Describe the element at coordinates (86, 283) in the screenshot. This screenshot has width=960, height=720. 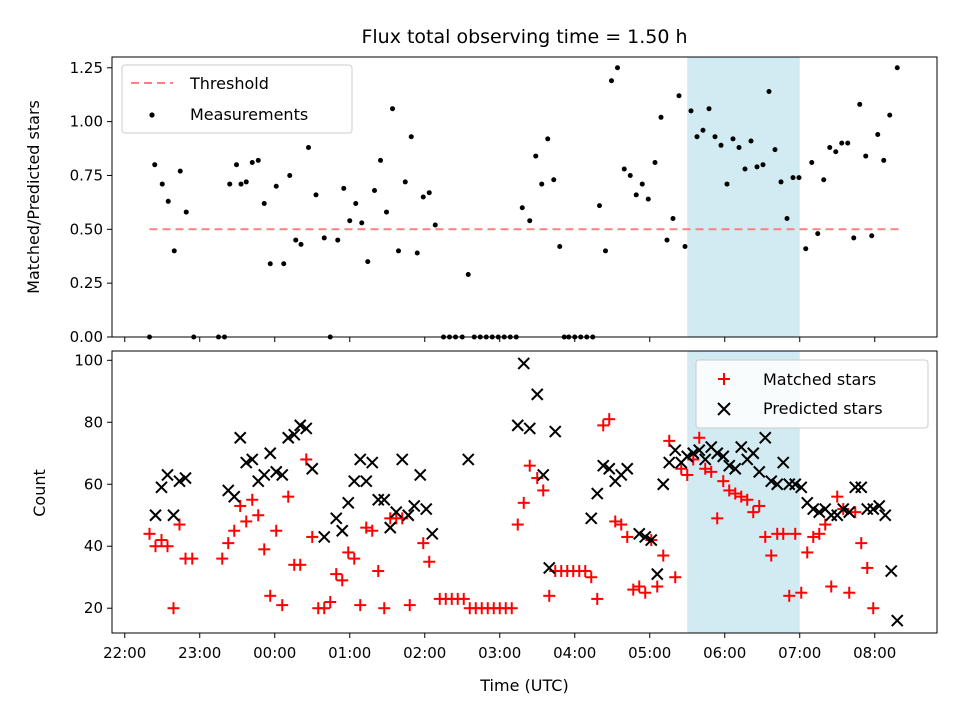
I see `upper-y-tick-label: 0.25` at that location.